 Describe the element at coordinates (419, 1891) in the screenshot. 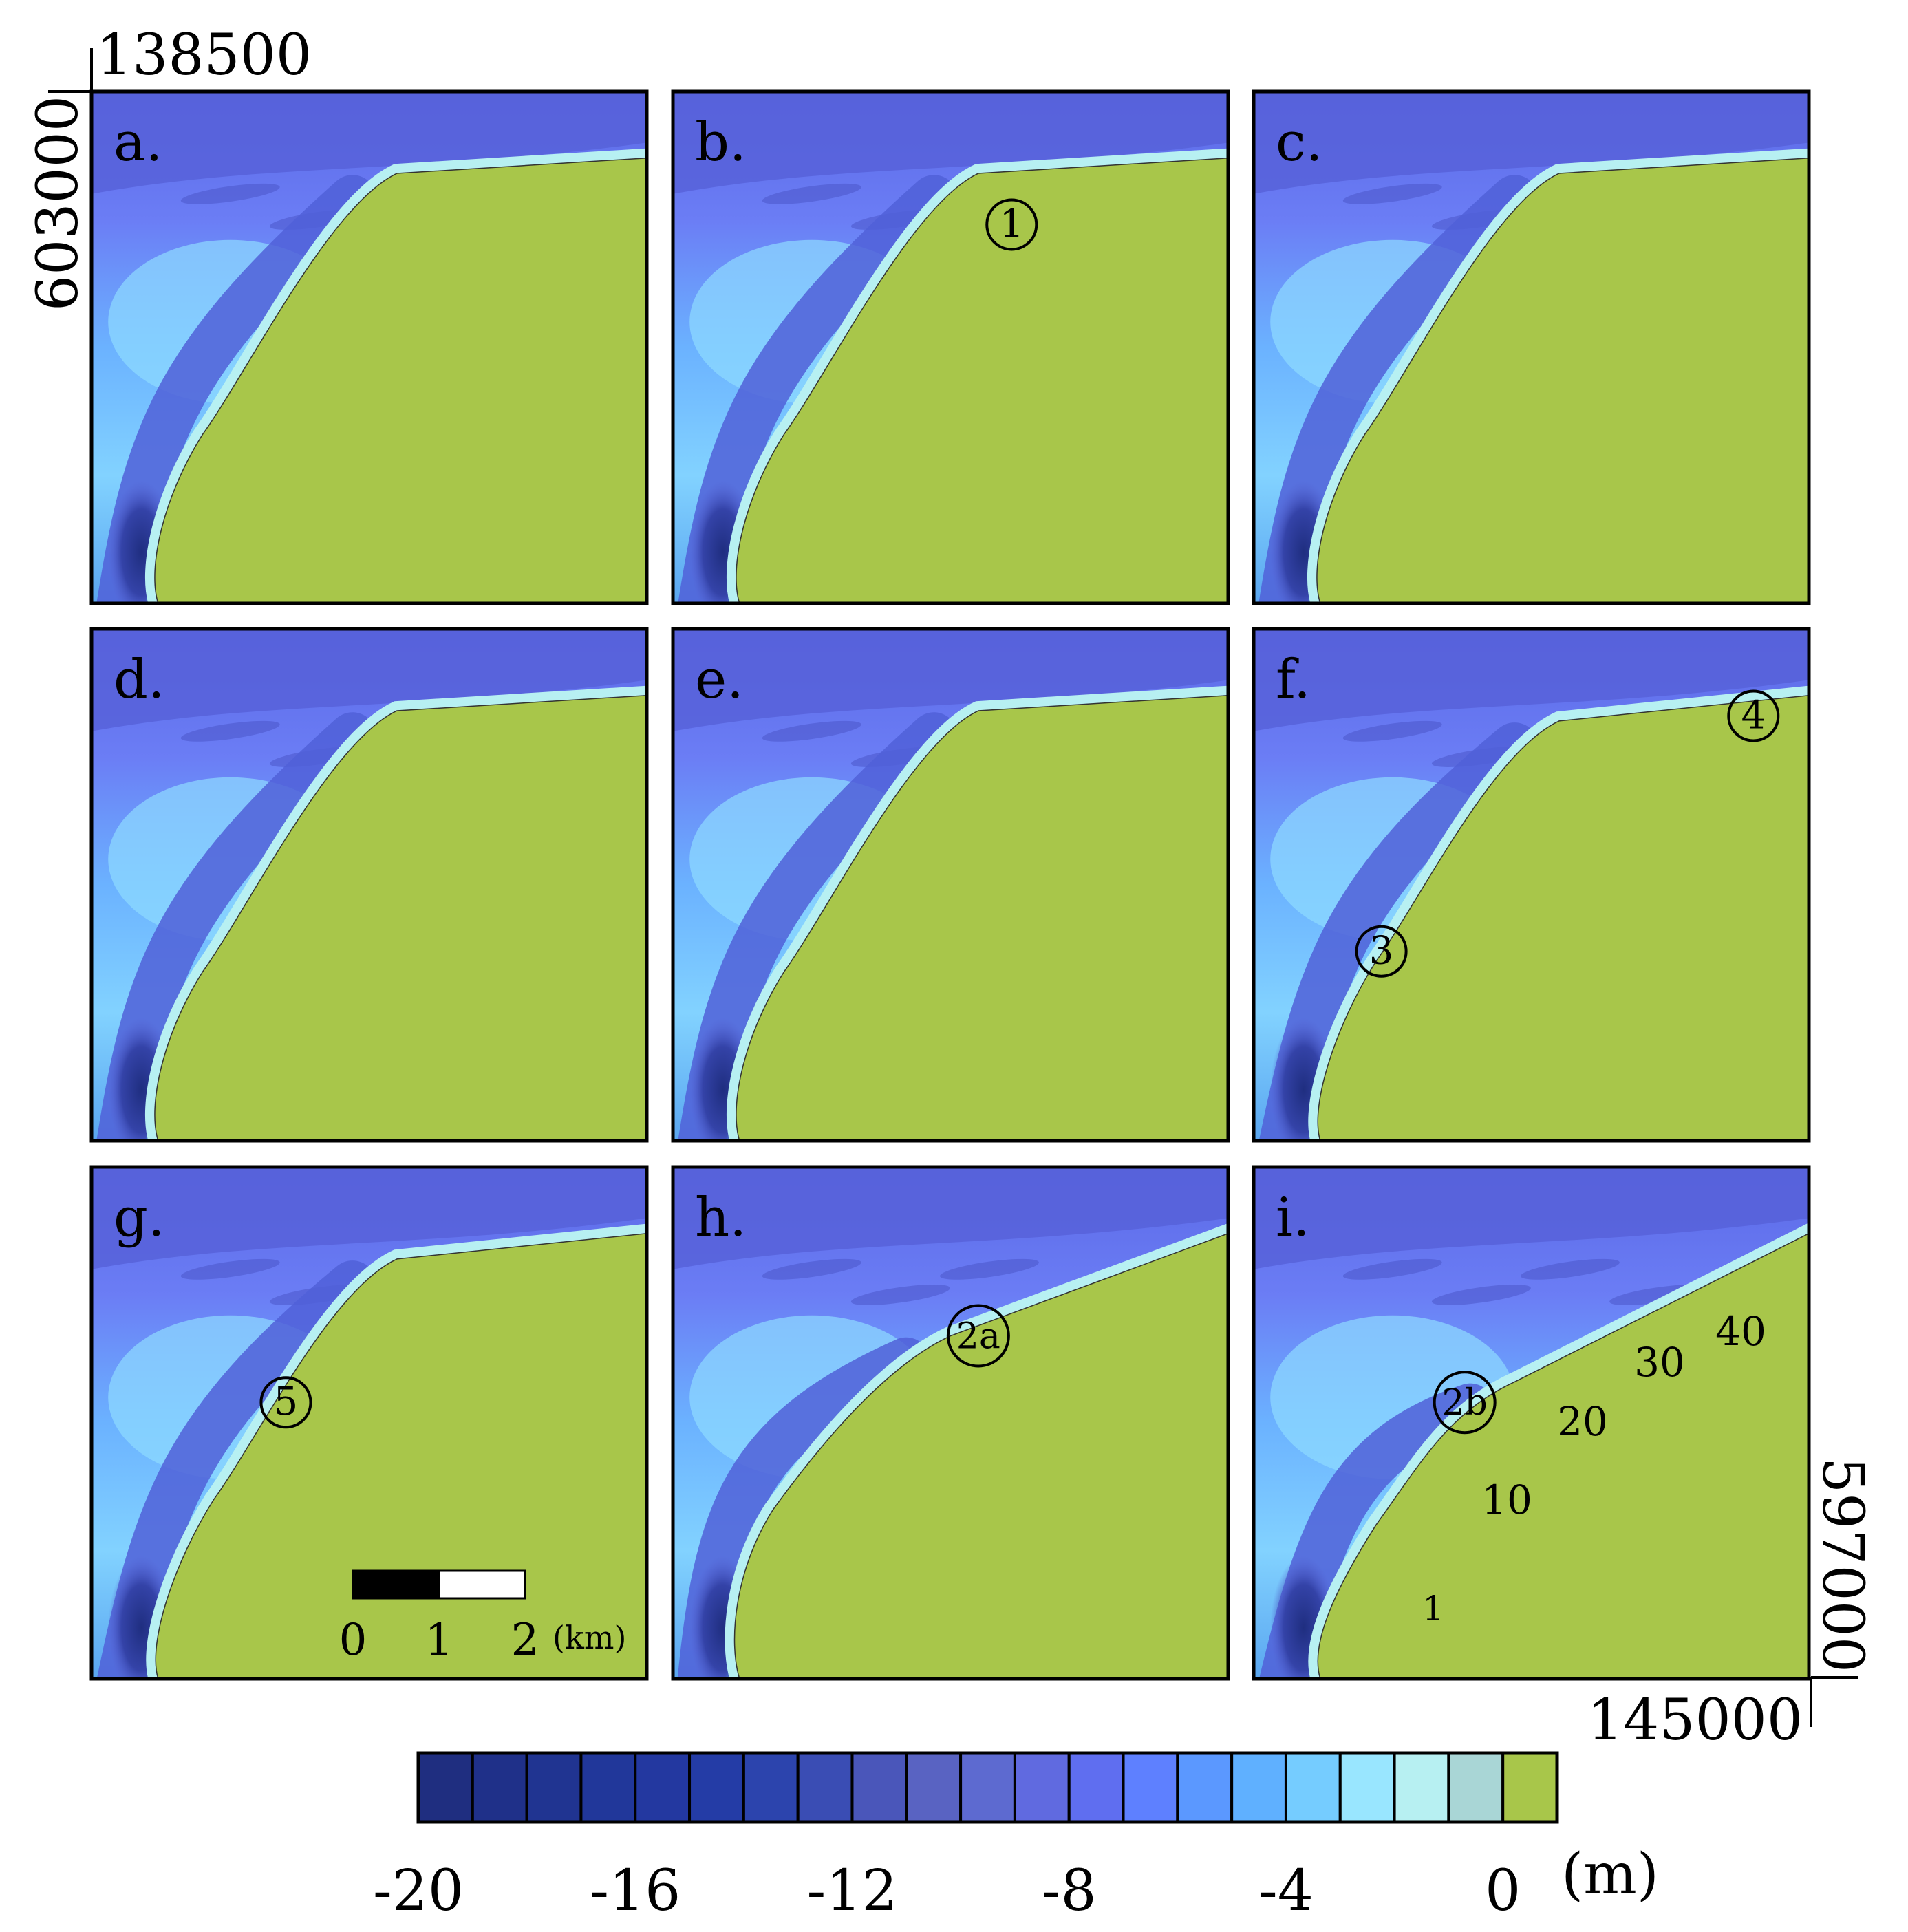

I see `colorbar-tick-label: -20` at that location.